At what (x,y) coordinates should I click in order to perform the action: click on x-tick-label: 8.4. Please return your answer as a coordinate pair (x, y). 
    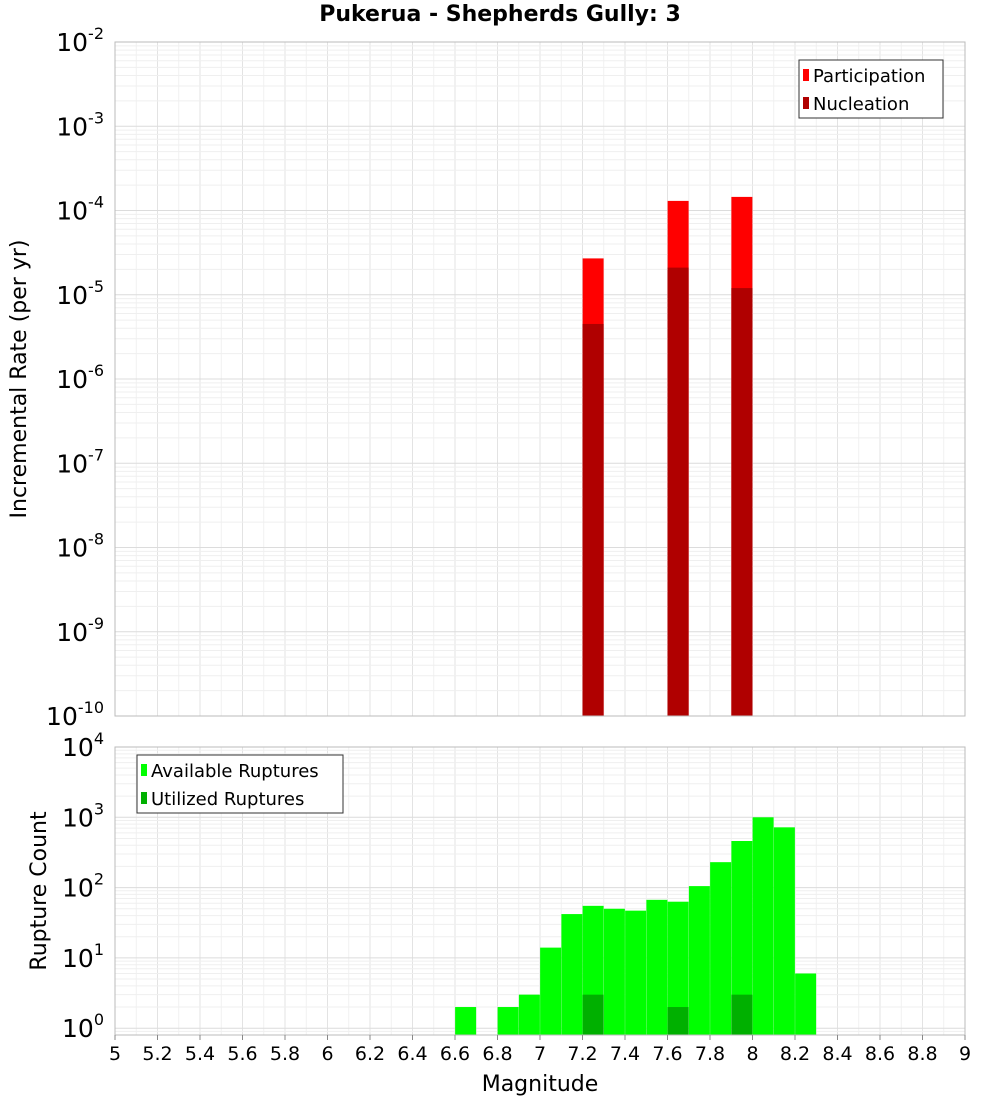
    Looking at the image, I should click on (837, 1054).